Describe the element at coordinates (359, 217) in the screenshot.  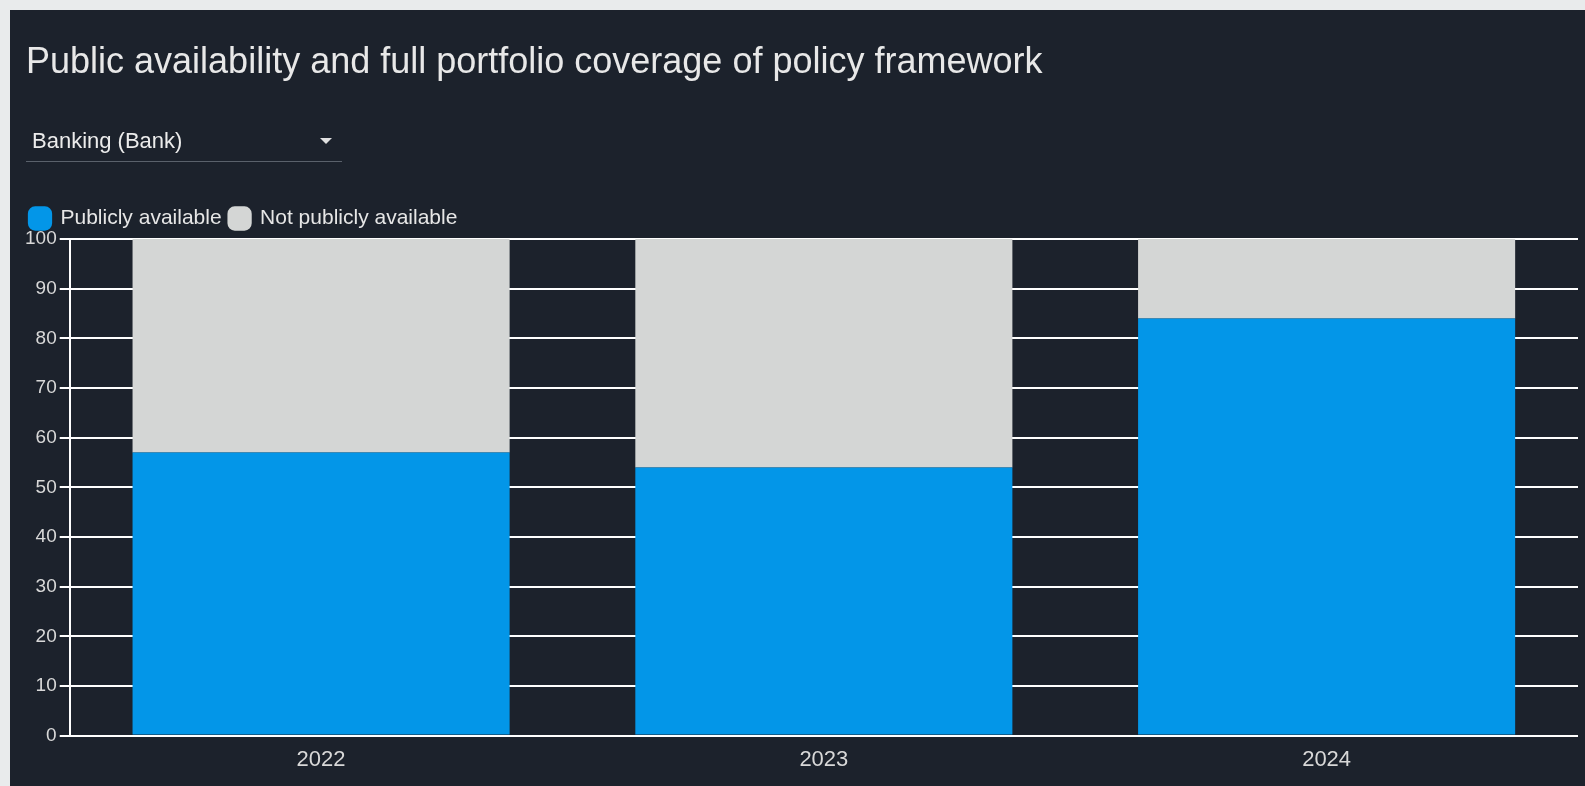
I see `legend-label: Not publicly available` at that location.